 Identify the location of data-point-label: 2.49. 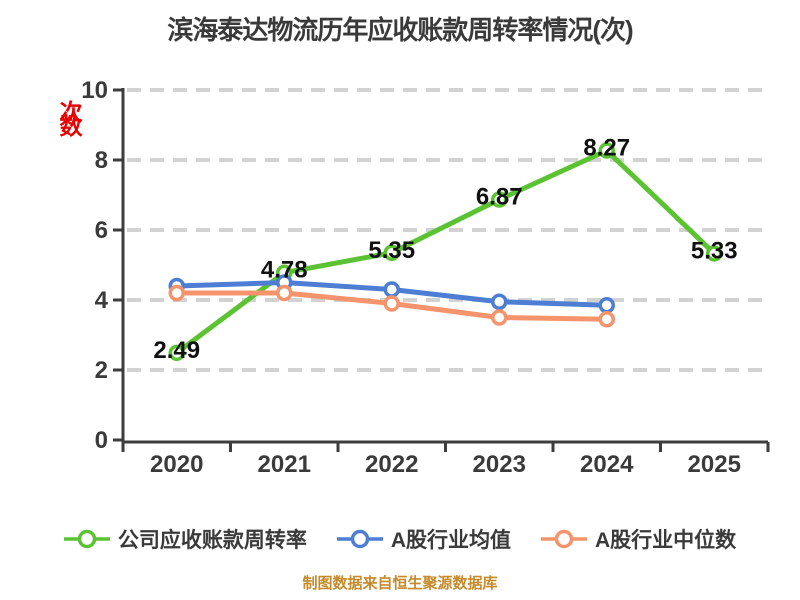
(176, 350).